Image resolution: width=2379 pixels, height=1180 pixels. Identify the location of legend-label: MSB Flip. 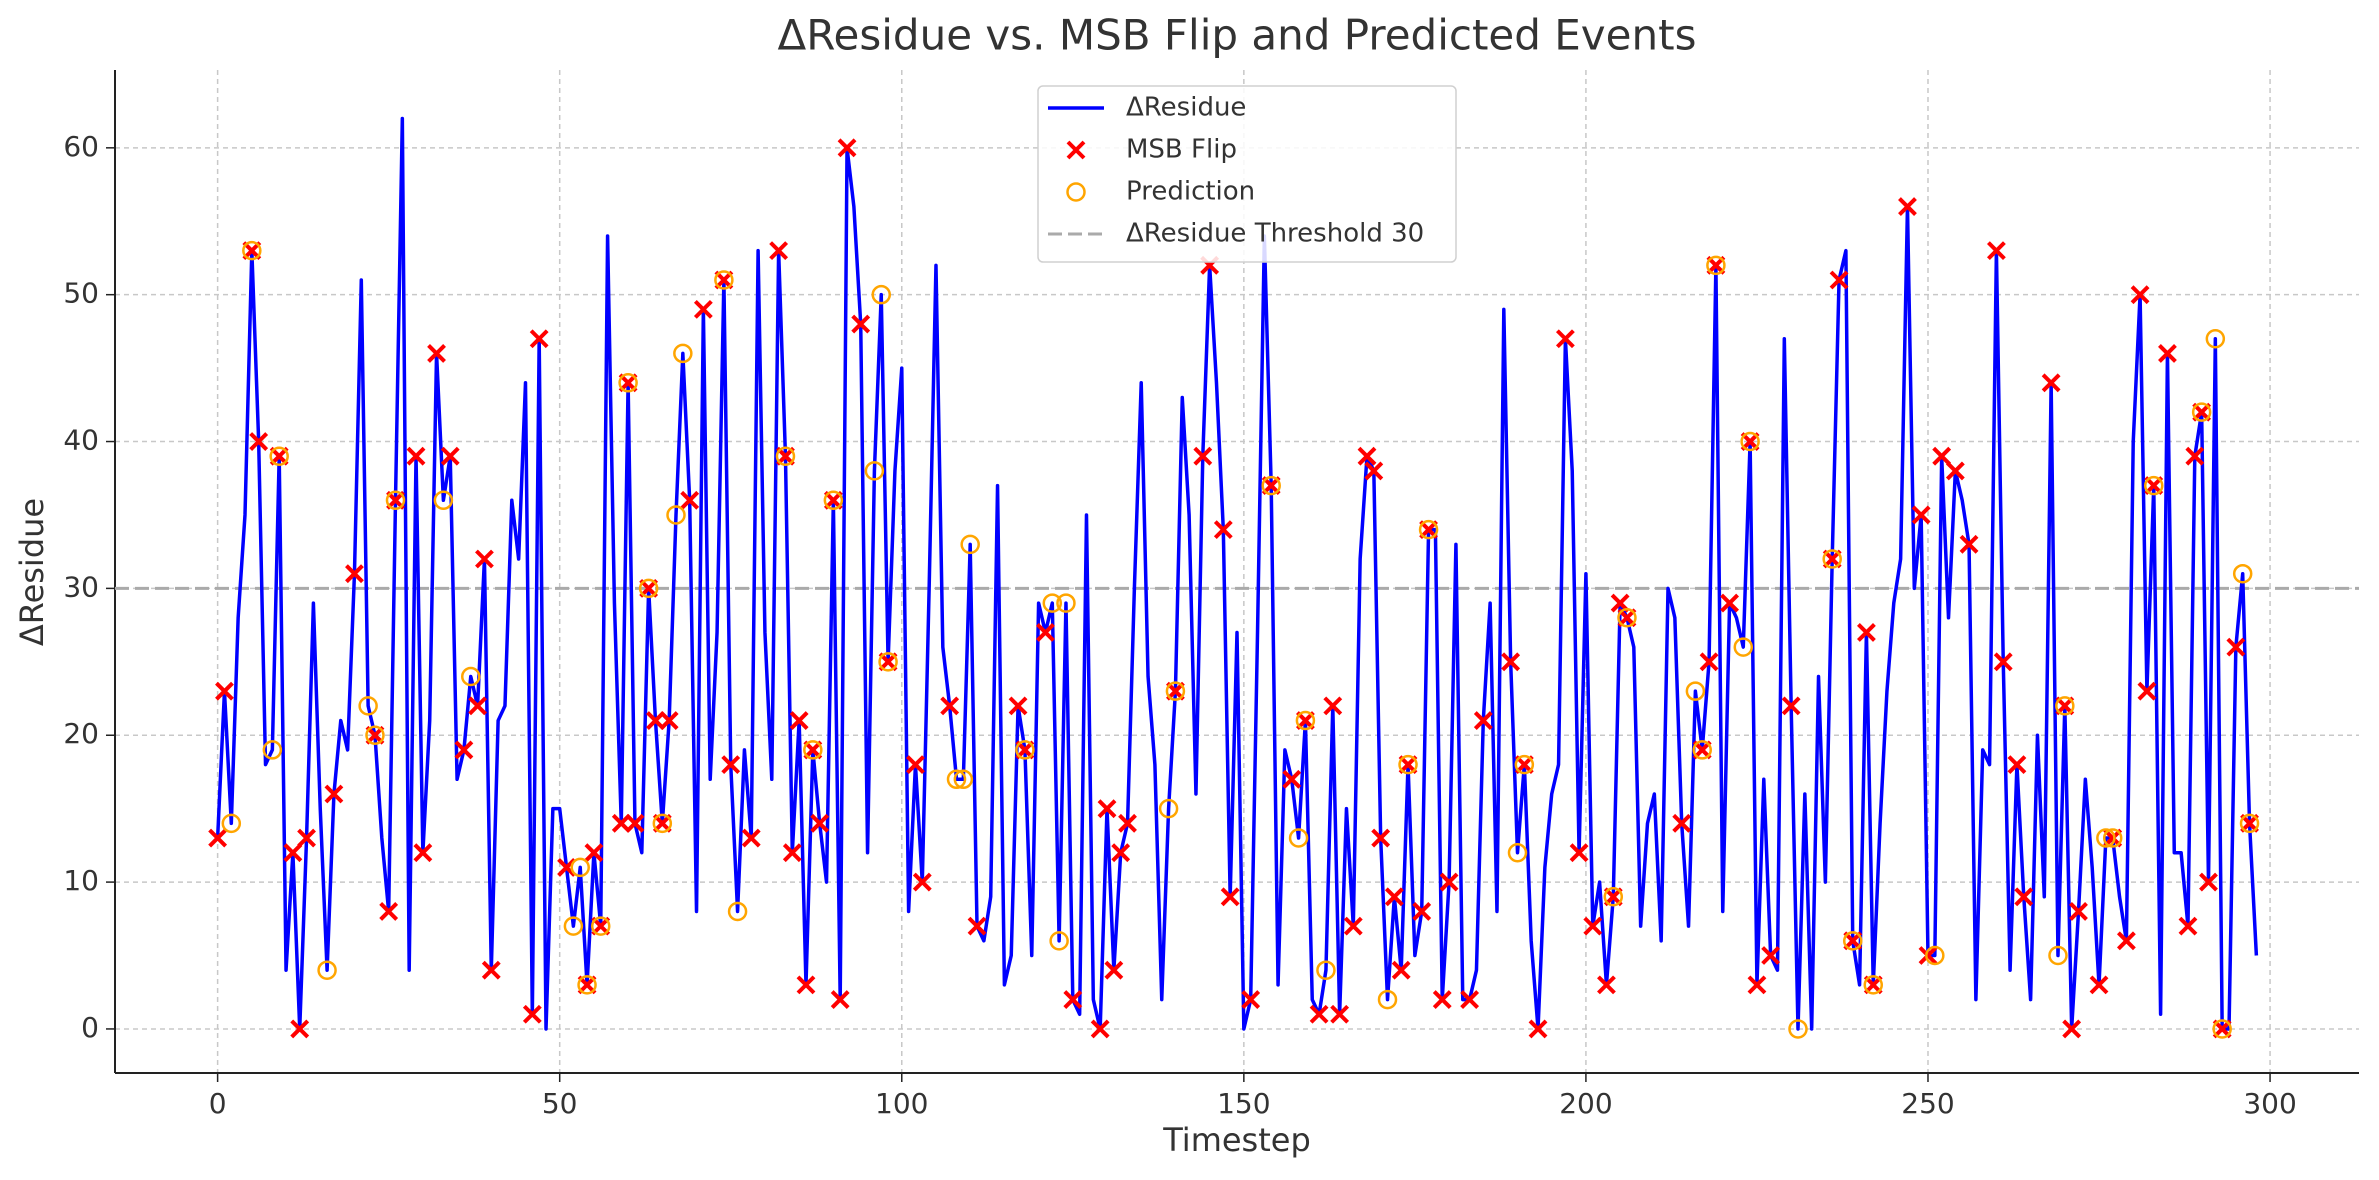
(1181, 150).